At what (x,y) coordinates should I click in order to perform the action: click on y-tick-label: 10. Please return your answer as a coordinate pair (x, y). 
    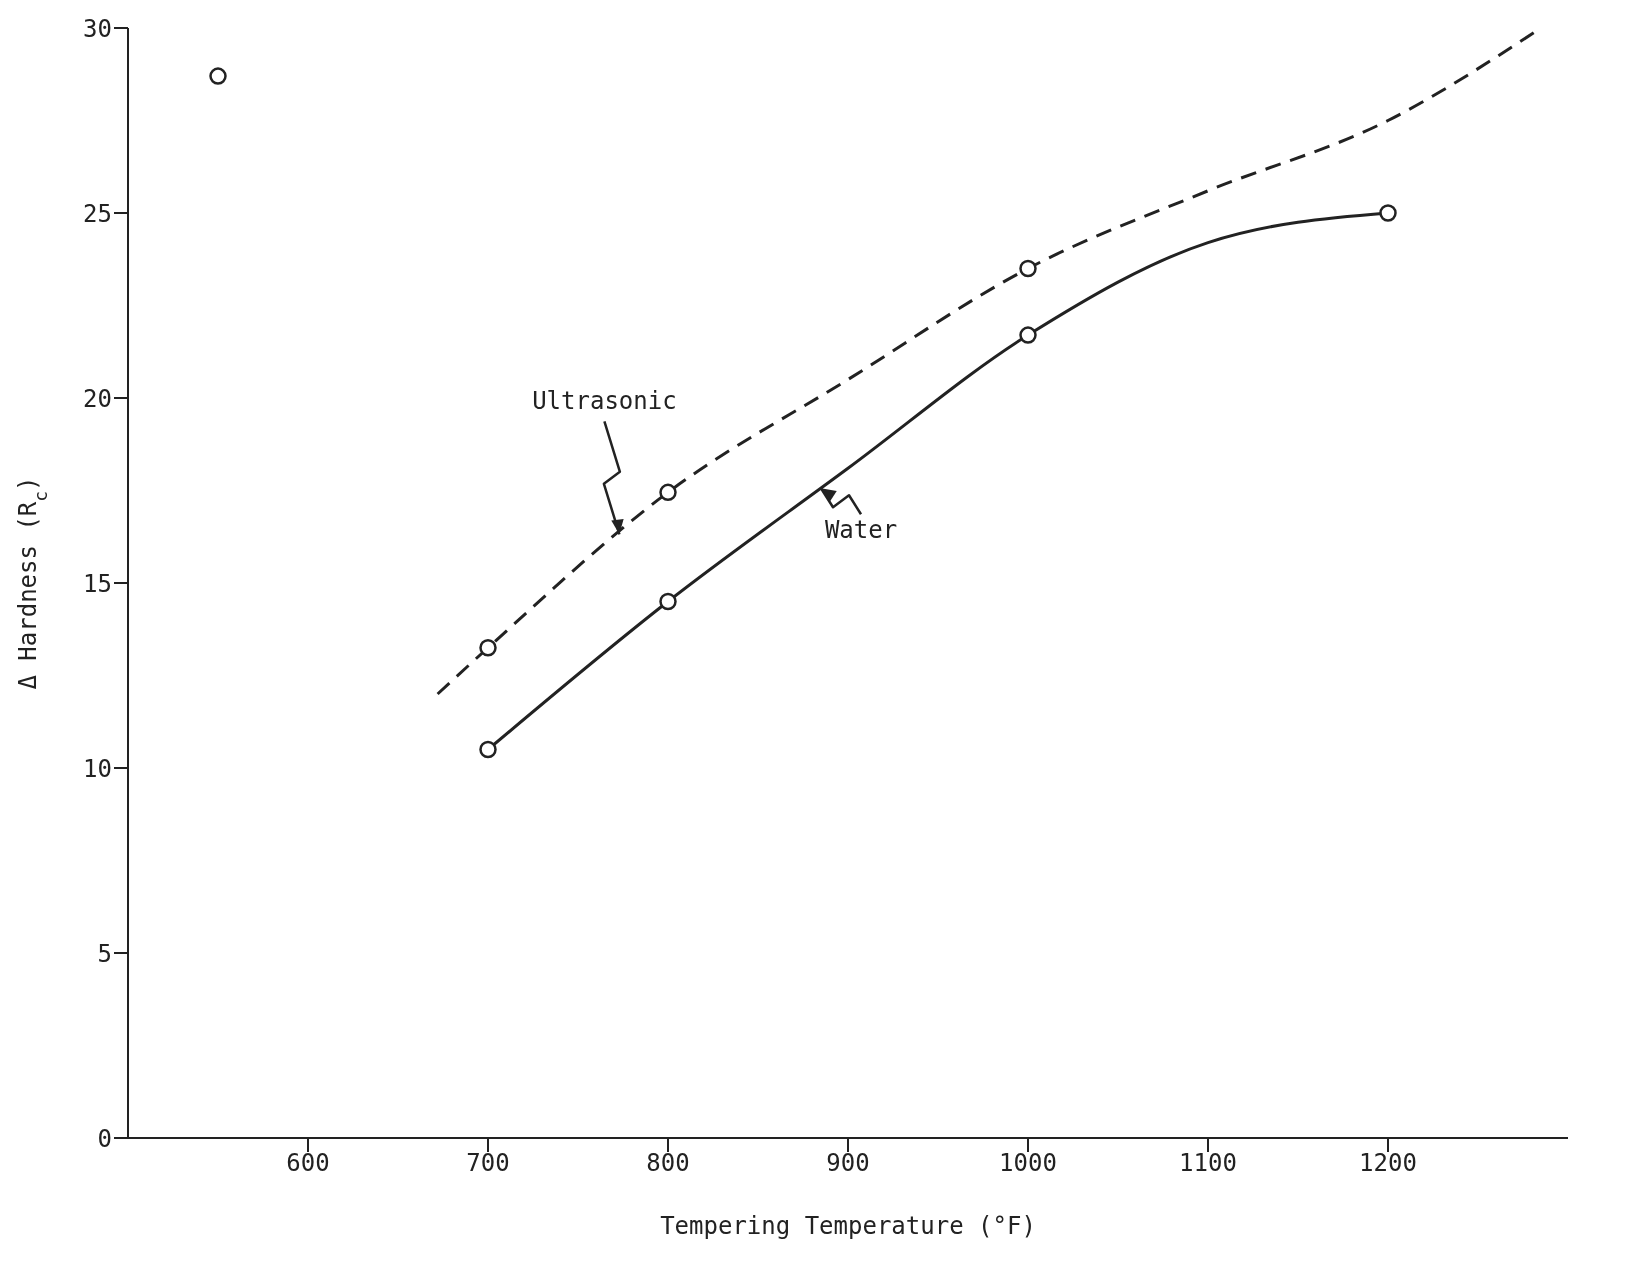
    Looking at the image, I should click on (97, 768).